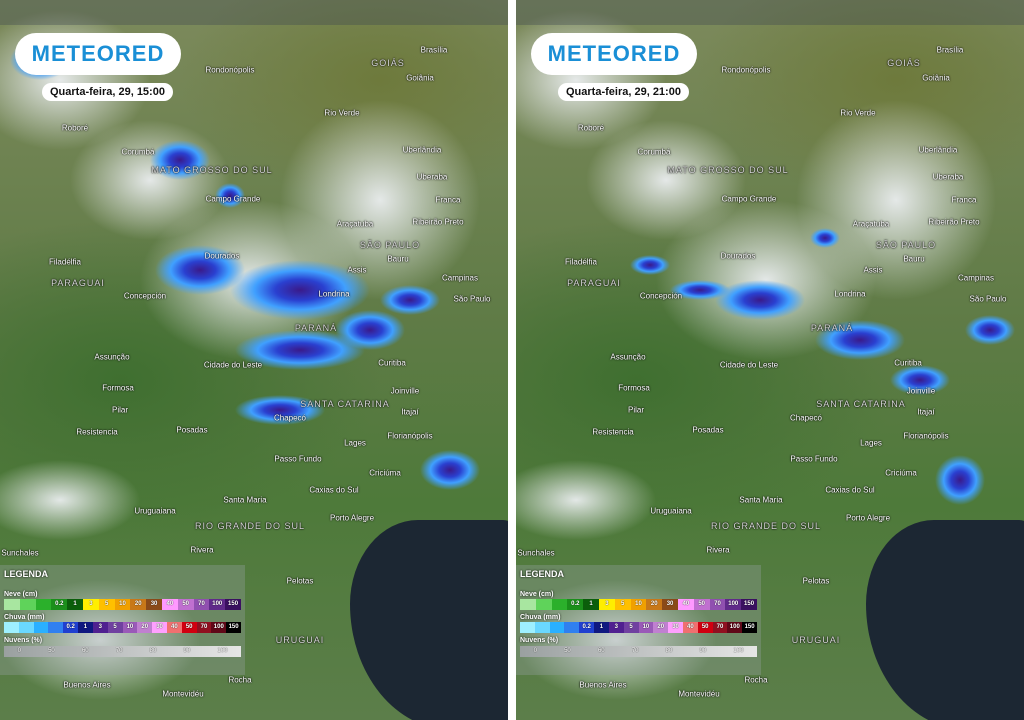  What do you see at coordinates (187, 651) in the screenshot?
I see `clouds-tick: 90` at bounding box center [187, 651].